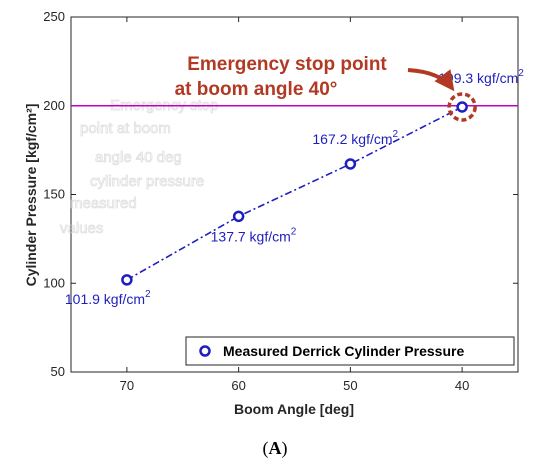  What do you see at coordinates (58, 371) in the screenshot?
I see `y-tick-label: 50` at bounding box center [58, 371].